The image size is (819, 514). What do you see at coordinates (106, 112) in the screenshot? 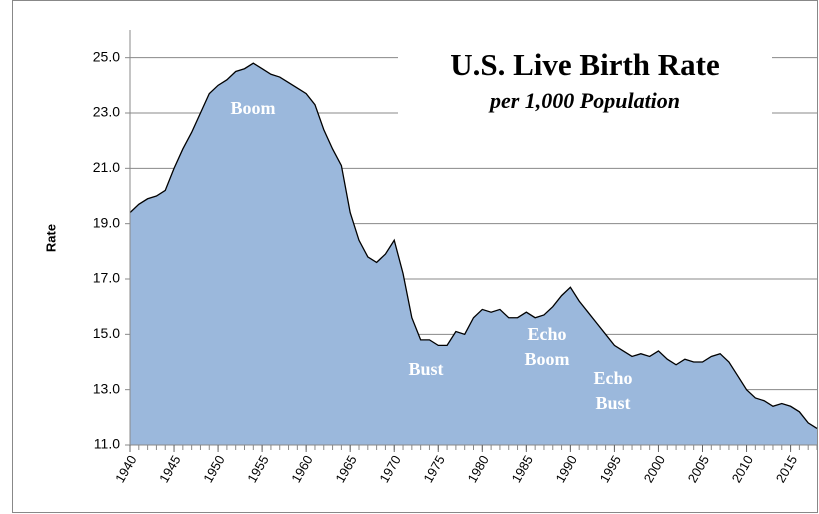
I see `y-tick-label: 23.0` at bounding box center [106, 112].